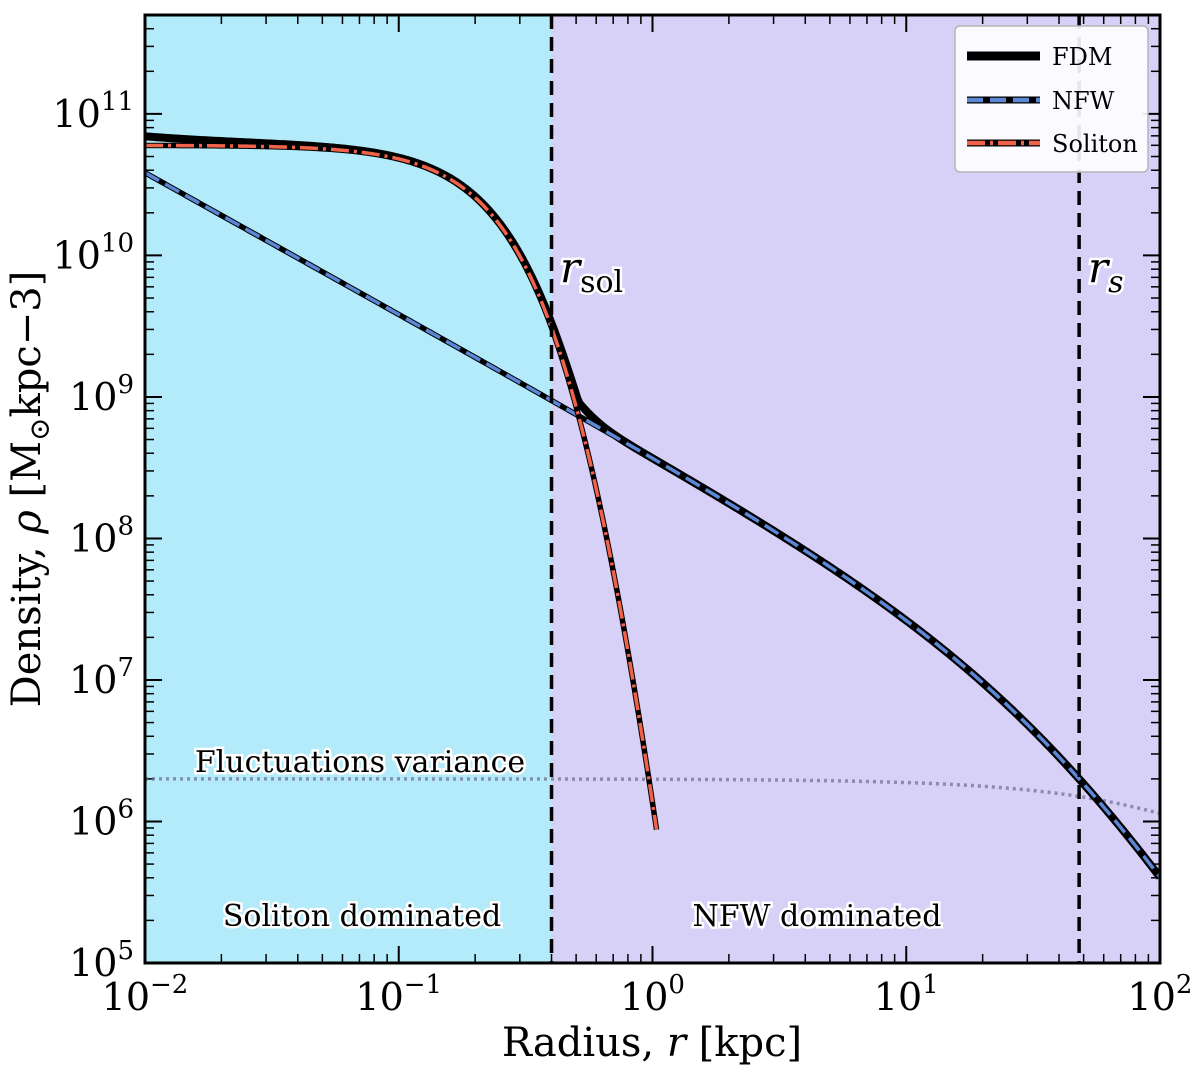 This screenshot has height=1076, width=1200. Describe the element at coordinates (652, 994) in the screenshot. I see `x-tick-label: 10⁰` at that location.